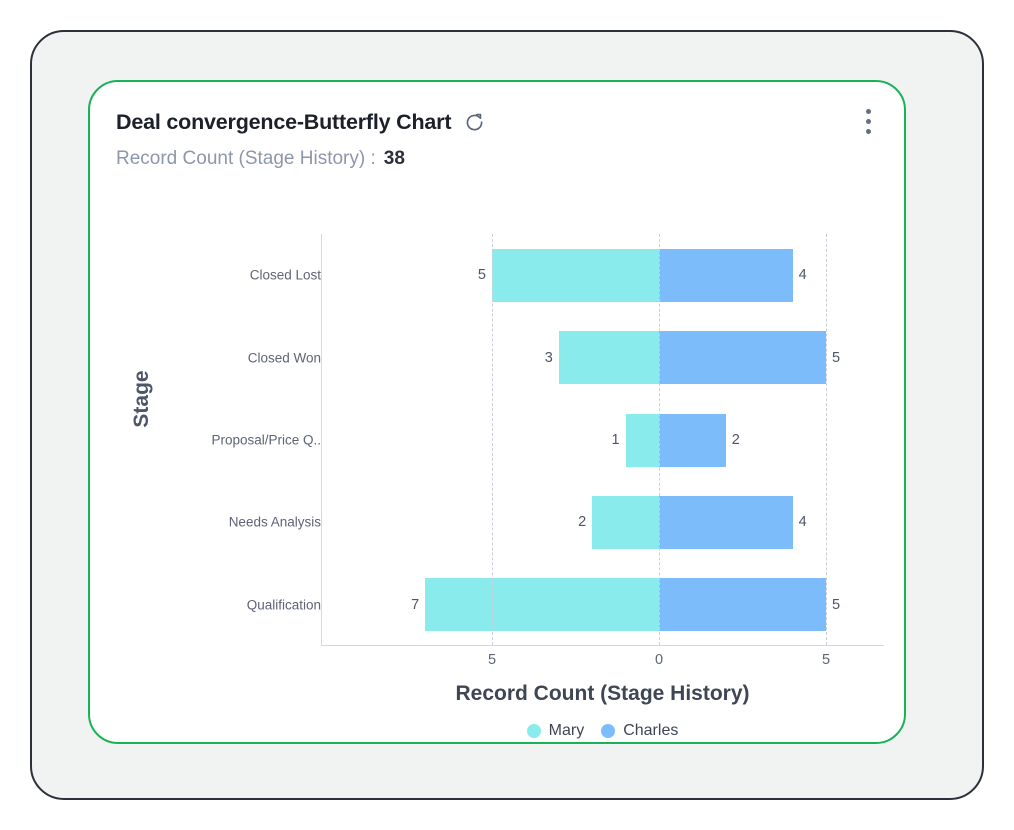 This screenshot has width=1014, height=830. I want to click on legend-item: Mary, so click(555, 731).